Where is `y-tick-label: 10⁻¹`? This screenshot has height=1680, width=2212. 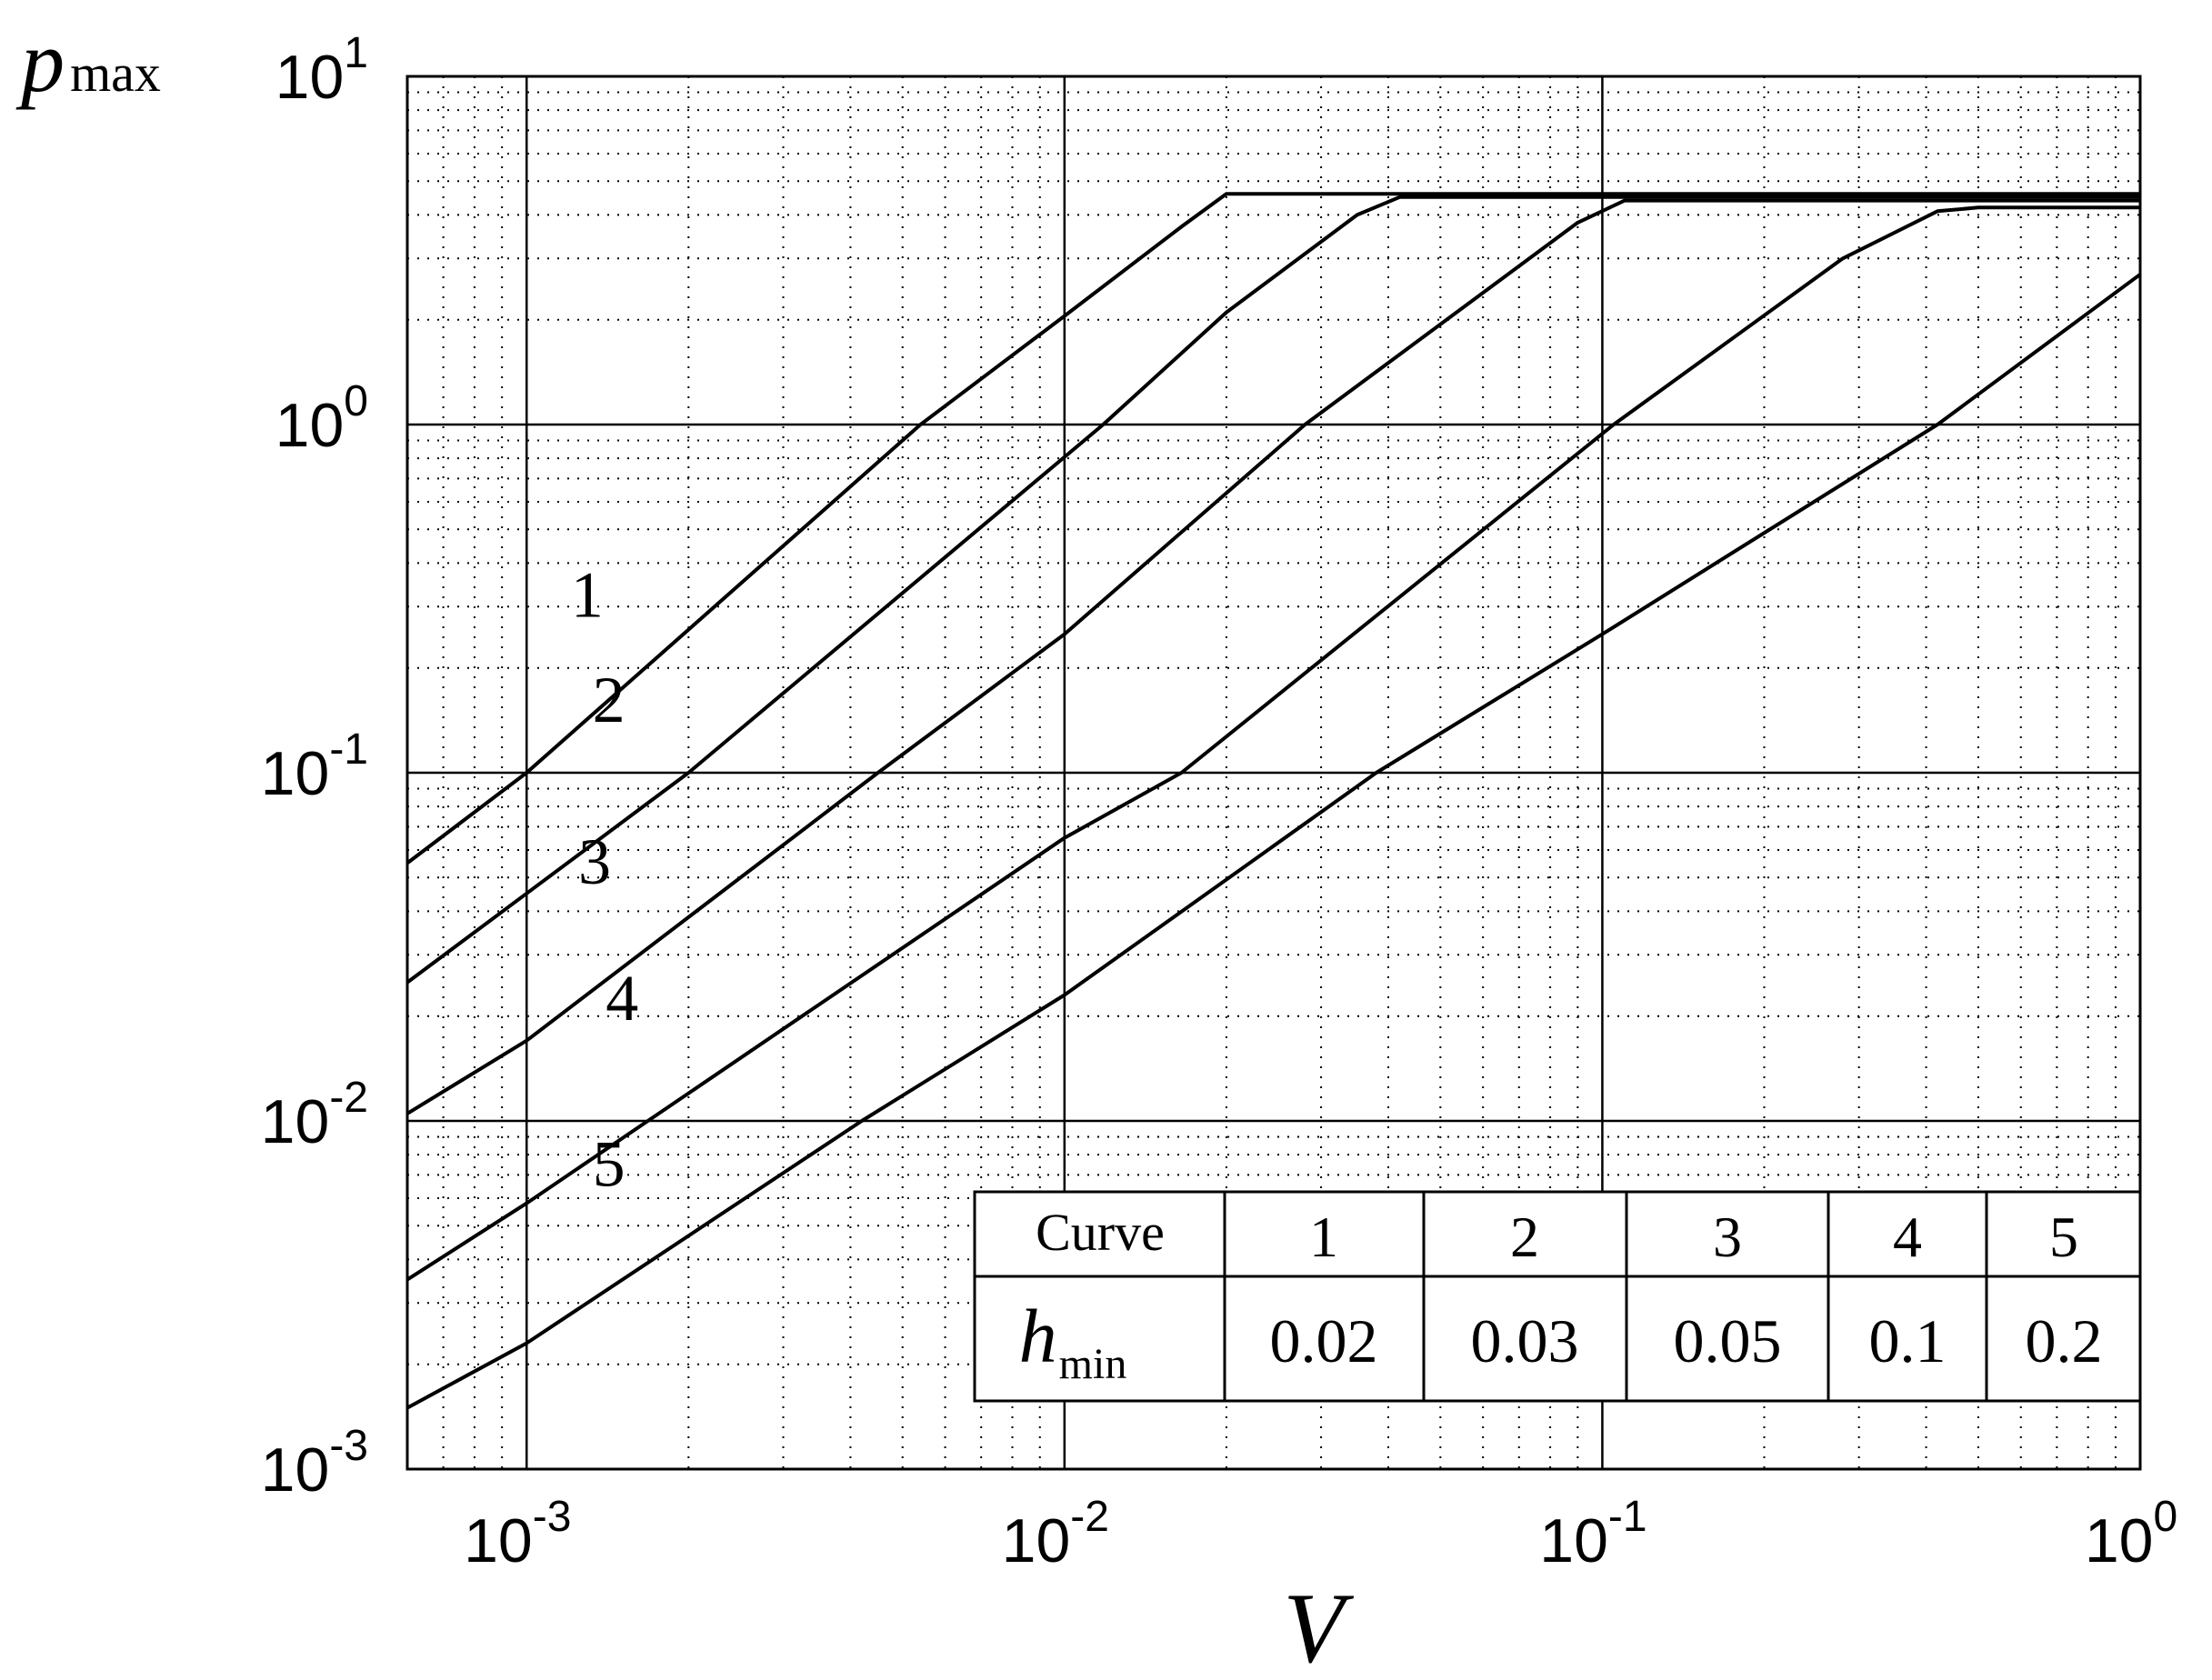 y-tick-label: 10⁻¹ is located at coordinates (314, 767).